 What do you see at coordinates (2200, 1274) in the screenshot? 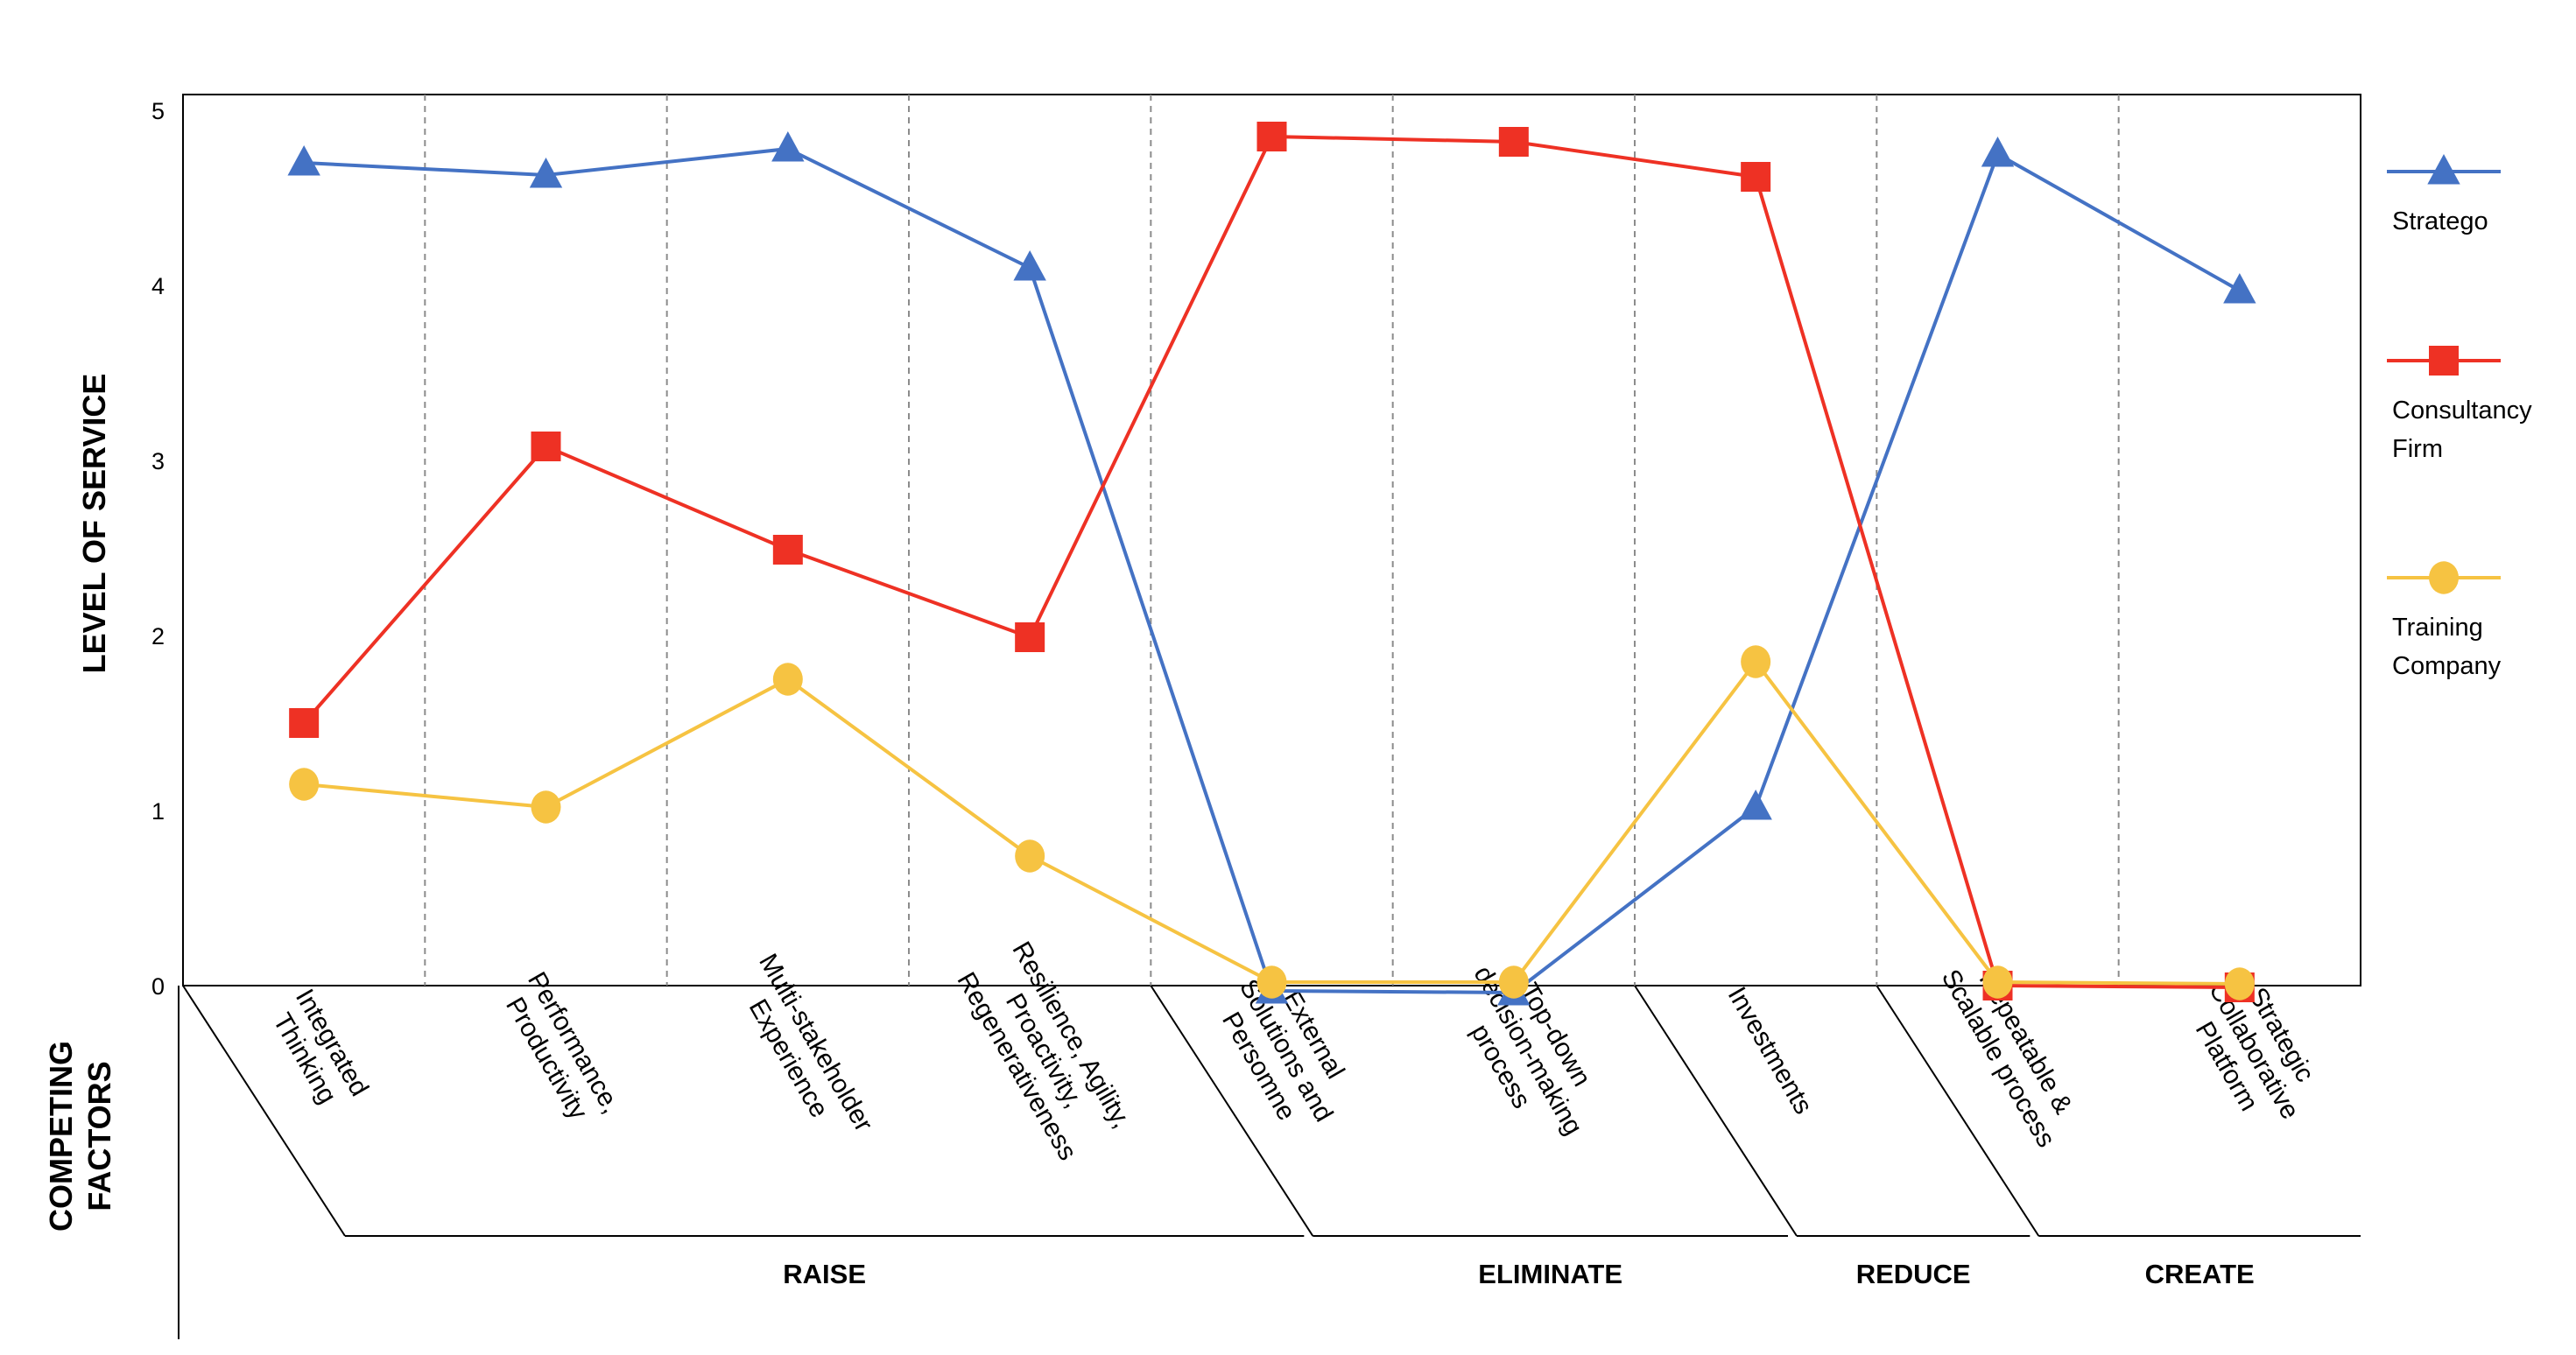
I see `group-label: CREATE` at bounding box center [2200, 1274].